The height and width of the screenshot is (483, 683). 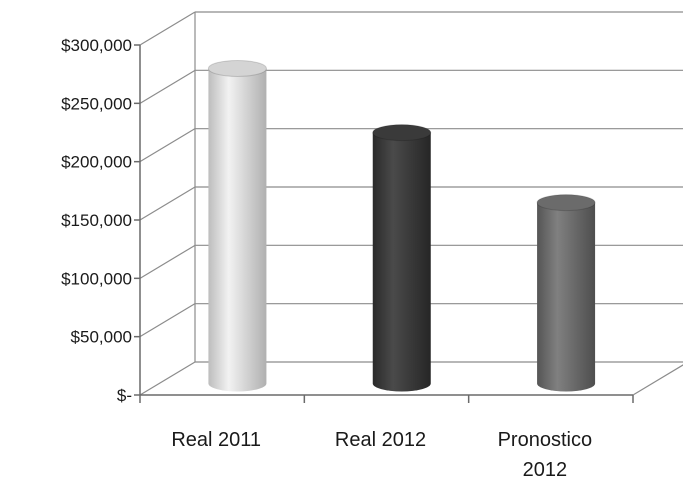 What do you see at coordinates (124, 395) in the screenshot?
I see `y-tick-label: $-` at bounding box center [124, 395].